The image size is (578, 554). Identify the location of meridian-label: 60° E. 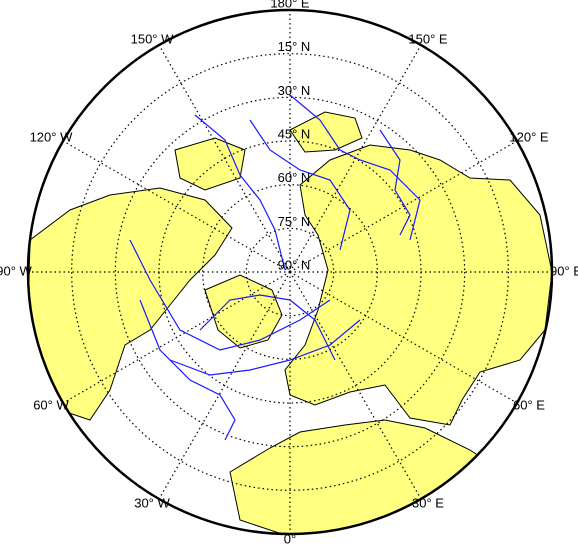
(529, 404).